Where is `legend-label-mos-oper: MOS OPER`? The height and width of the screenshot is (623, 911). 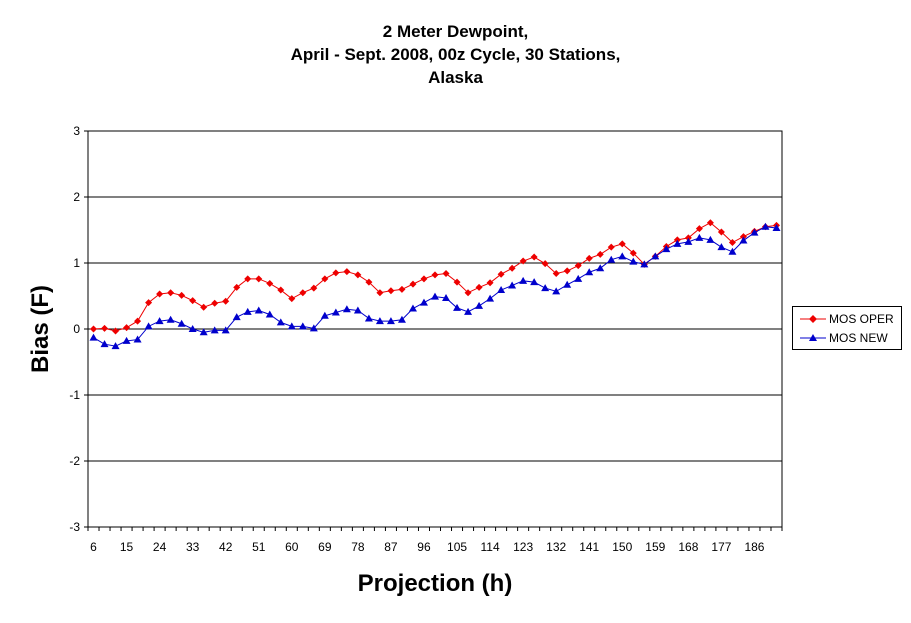 legend-label-mos-oper: MOS OPER is located at coordinates (861, 319).